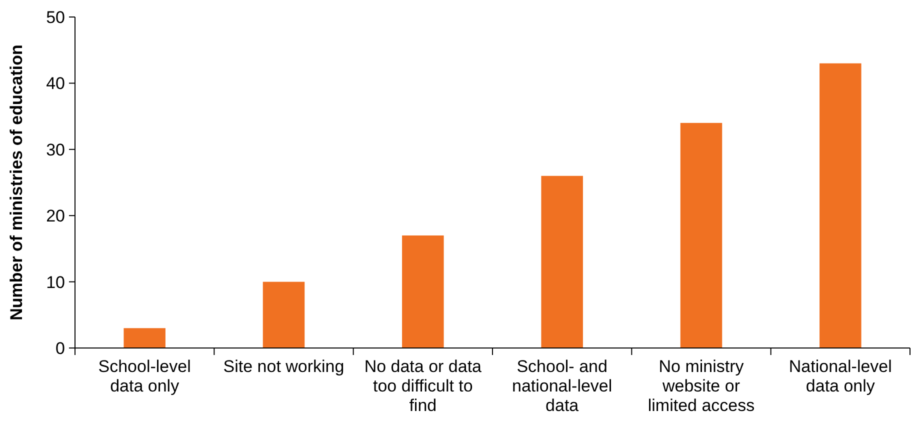 The height and width of the screenshot is (431, 915). What do you see at coordinates (423, 386) in the screenshot?
I see `x-tick-label: No data or data too difficult to find` at bounding box center [423, 386].